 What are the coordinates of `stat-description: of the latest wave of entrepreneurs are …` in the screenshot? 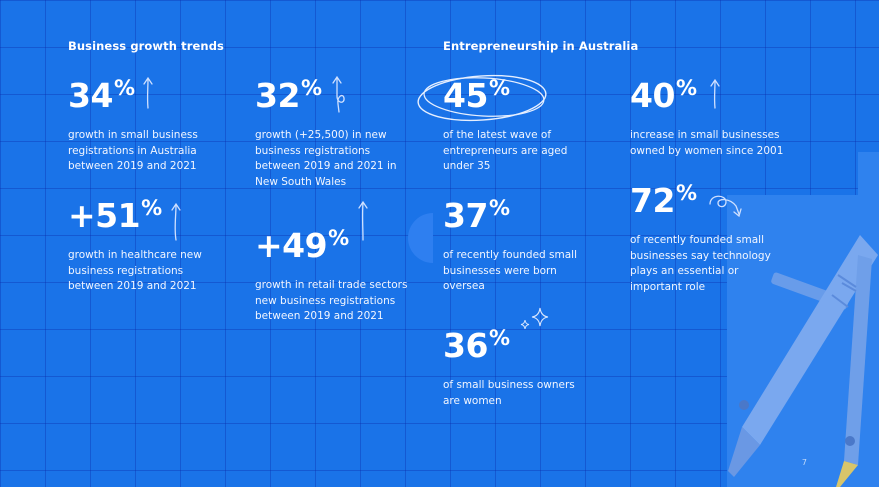 It's located at (505, 150).